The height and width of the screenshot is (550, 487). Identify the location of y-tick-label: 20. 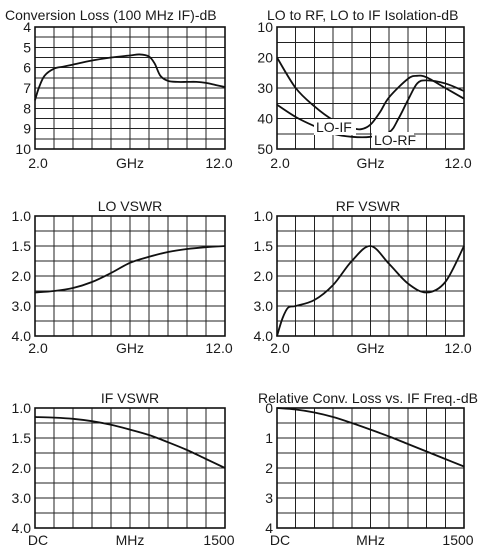
(265, 58).